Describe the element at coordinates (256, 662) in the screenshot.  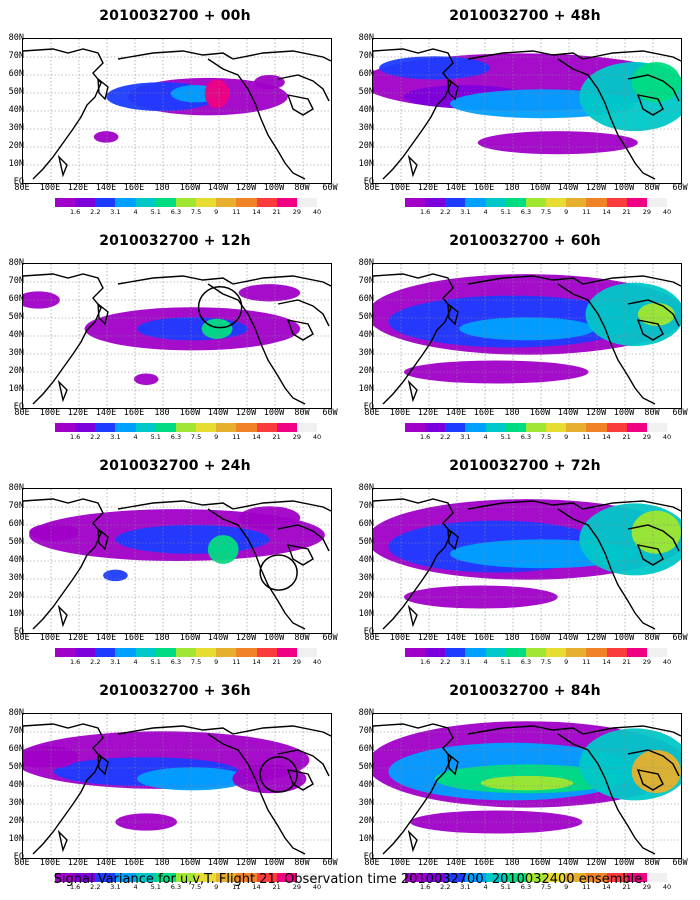
I see `colorbar-level-label: 14` at that location.